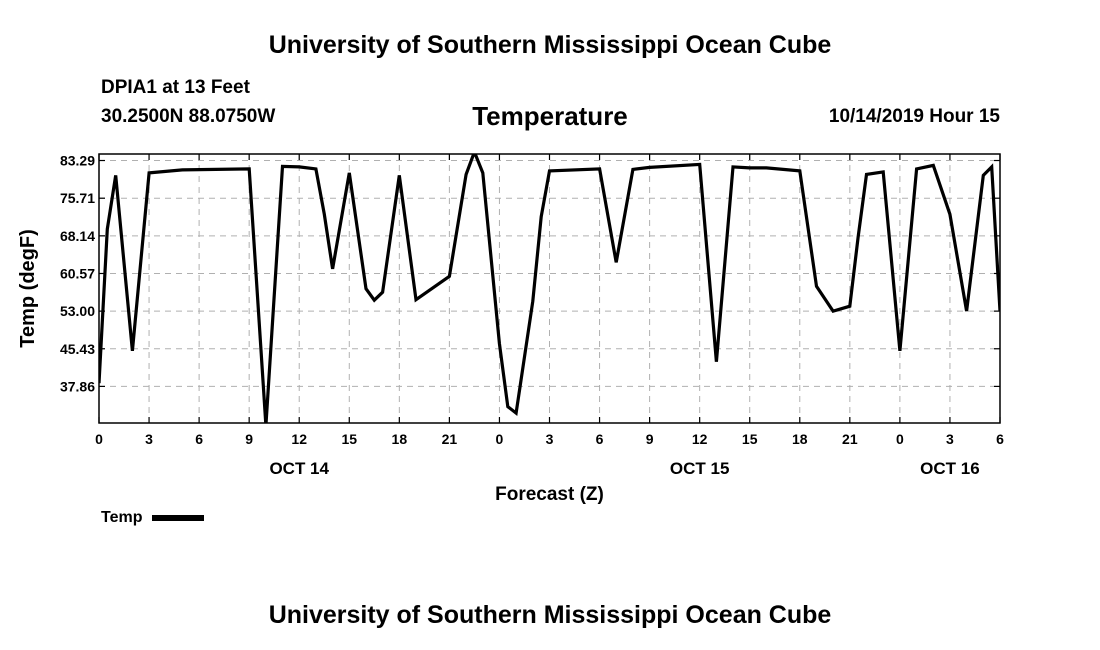 The height and width of the screenshot is (650, 1100). Describe the element at coordinates (700, 468) in the screenshot. I see `date-label: OCT 15` at that location.